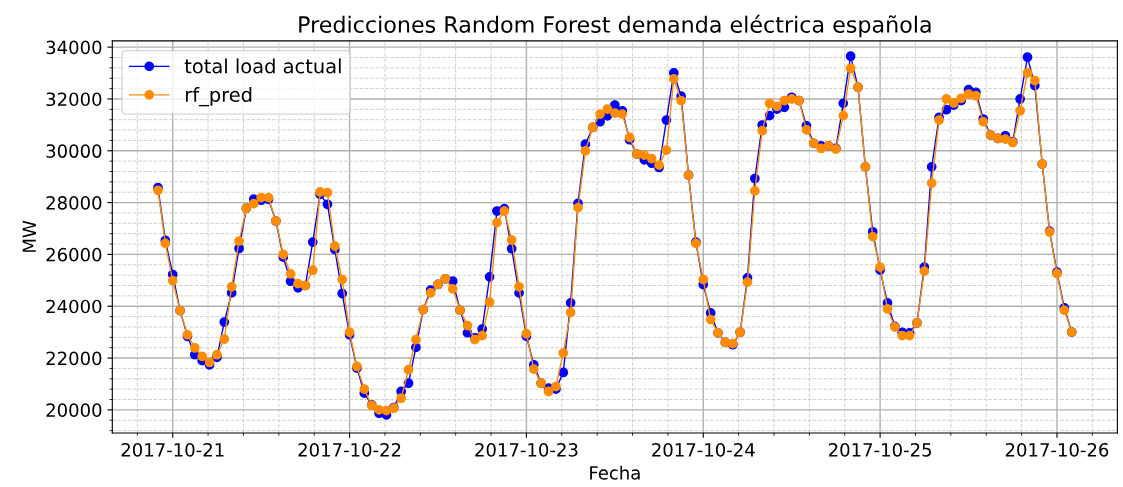  What do you see at coordinates (74, 47) in the screenshot?
I see `y-tick-label: 34000` at bounding box center [74, 47].